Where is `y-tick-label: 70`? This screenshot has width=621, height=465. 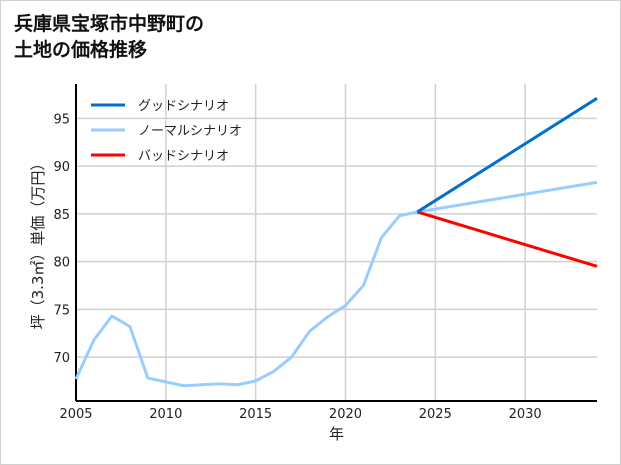
y-tick-label: 70 is located at coordinates (61, 358).